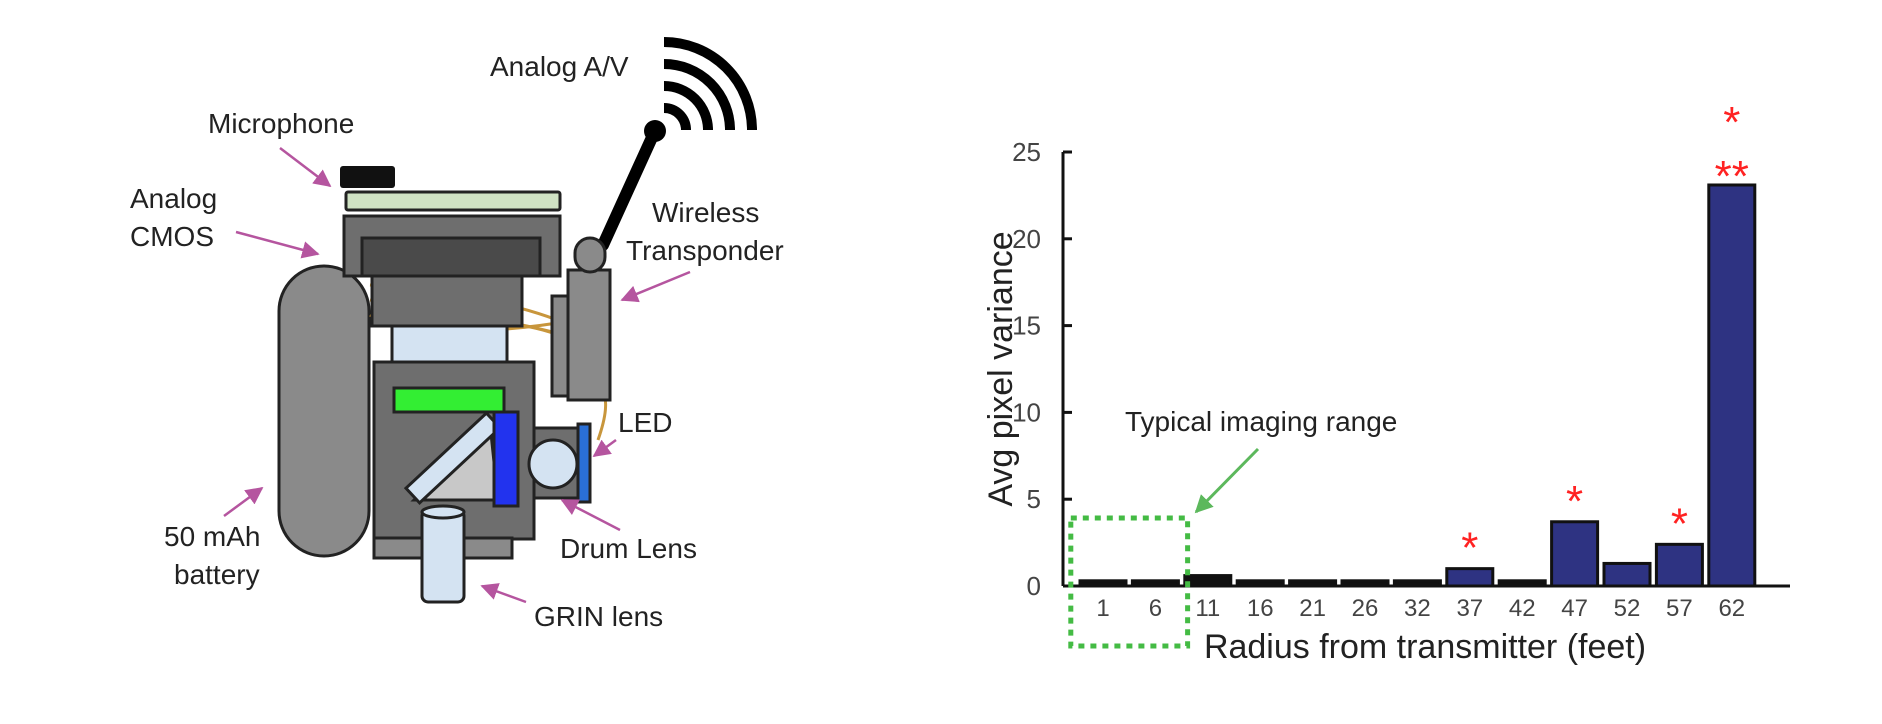  What do you see at coordinates (1522, 608) in the screenshot?
I see `x-tick-label-42: 42` at bounding box center [1522, 608].